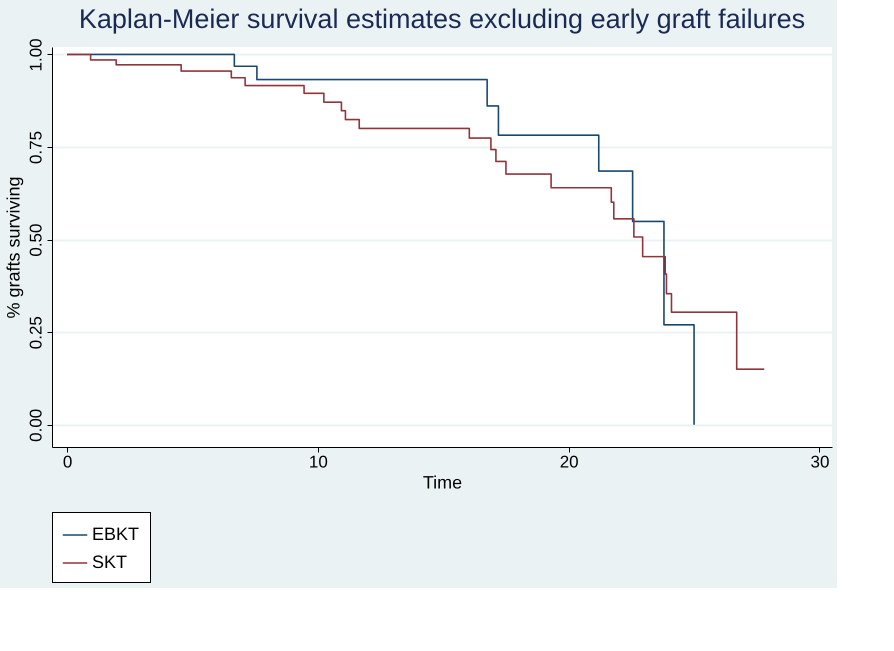 The width and height of the screenshot is (894, 651). I want to click on legend-label: EBKT, so click(116, 534).